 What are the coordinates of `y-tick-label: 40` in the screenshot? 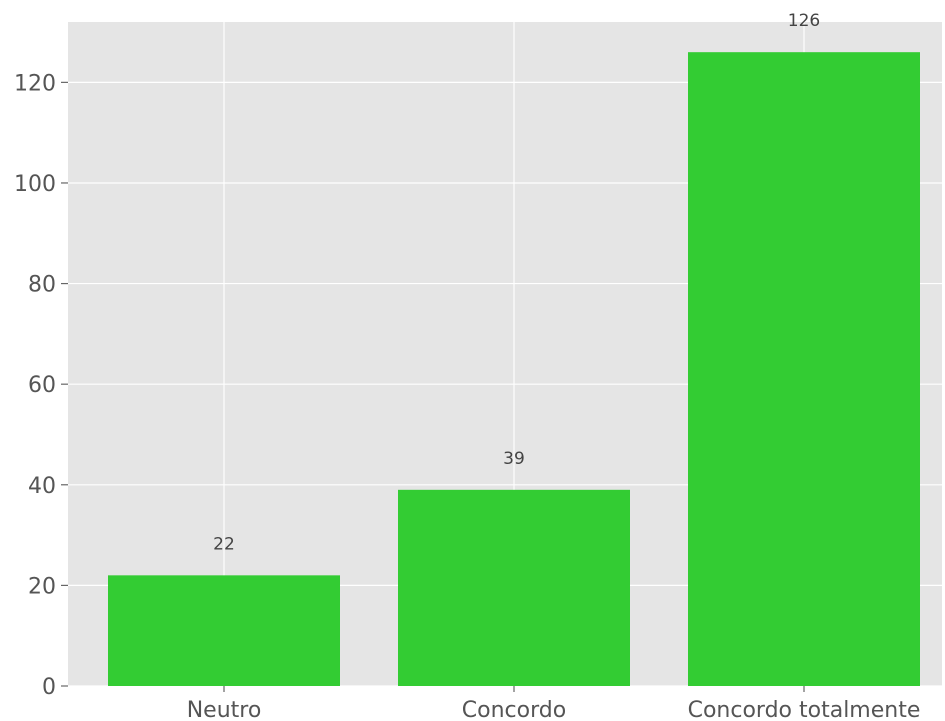 It's located at (42, 486).